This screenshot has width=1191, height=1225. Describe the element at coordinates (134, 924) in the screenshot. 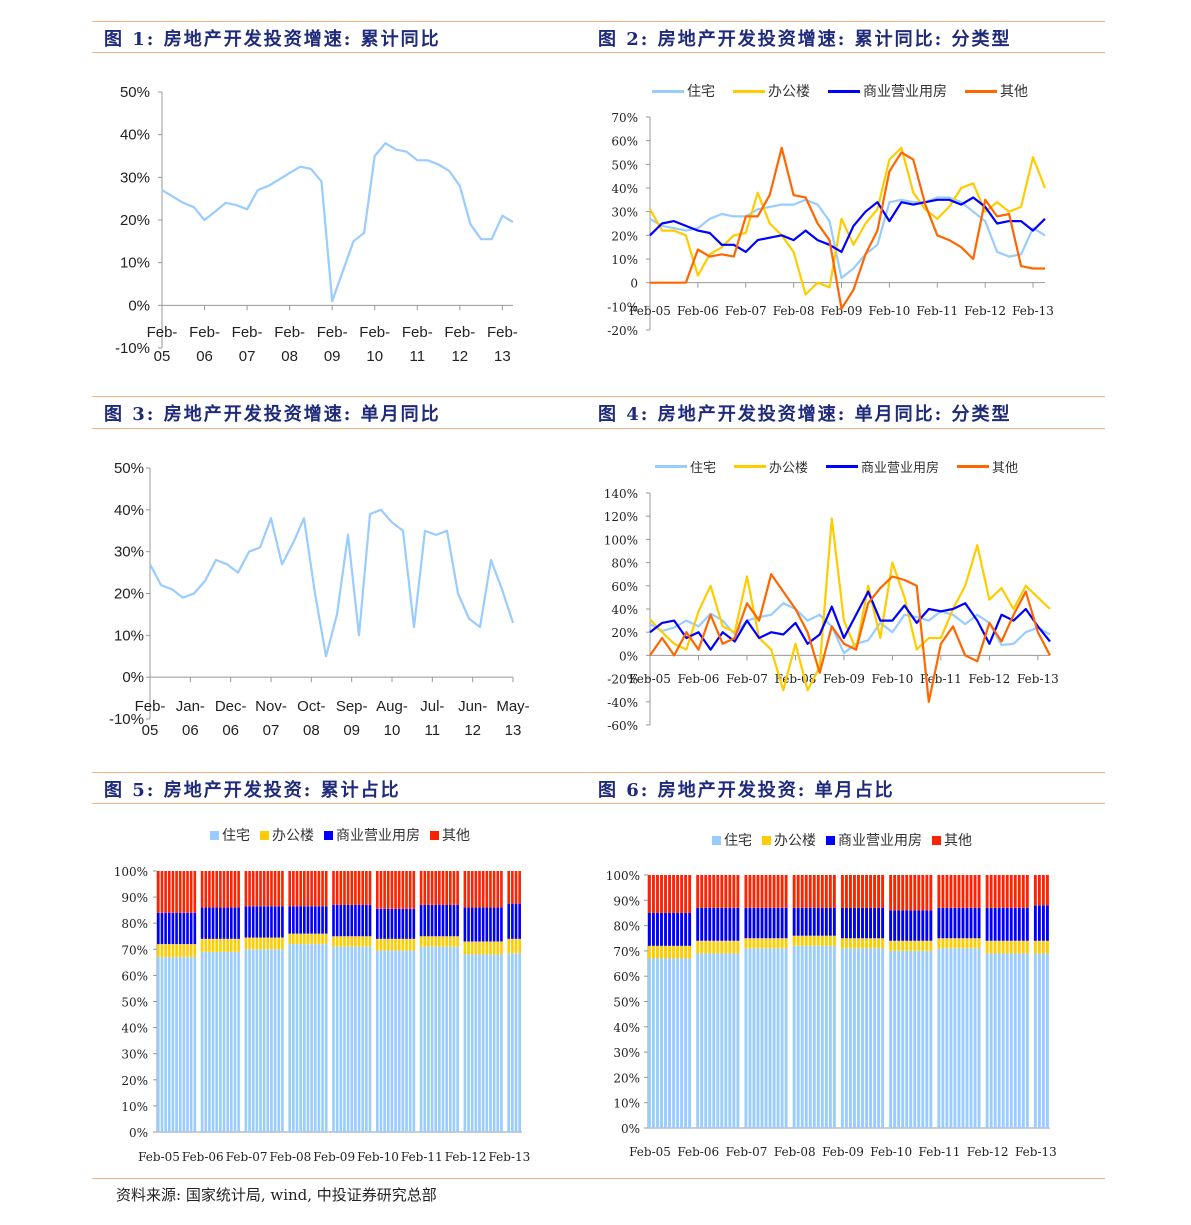

I see `y-tick-label: 80%` at that location.